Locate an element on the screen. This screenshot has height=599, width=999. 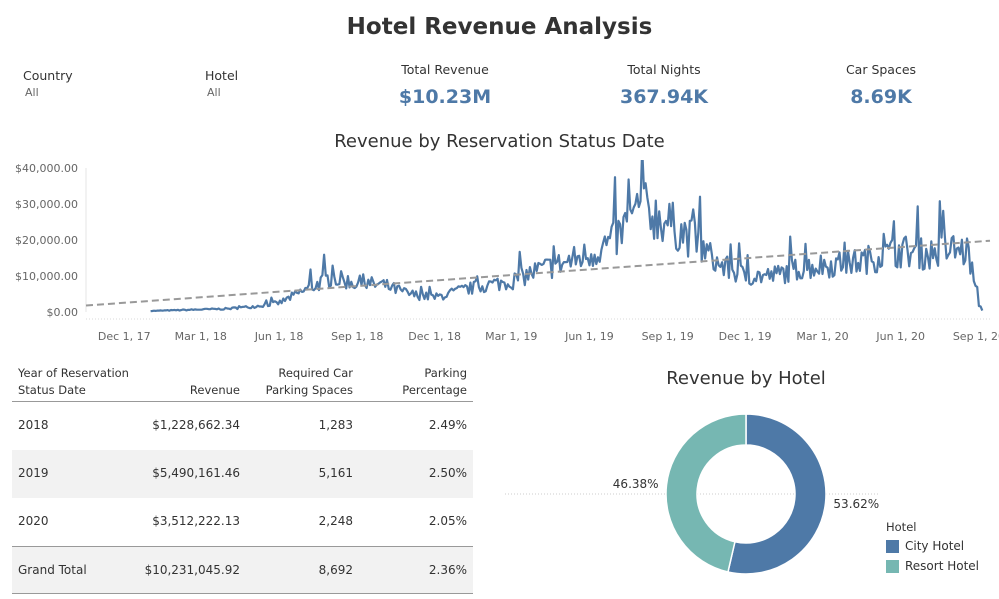
kpi-total-nights-label: Total Nights is located at coordinates (664, 69).